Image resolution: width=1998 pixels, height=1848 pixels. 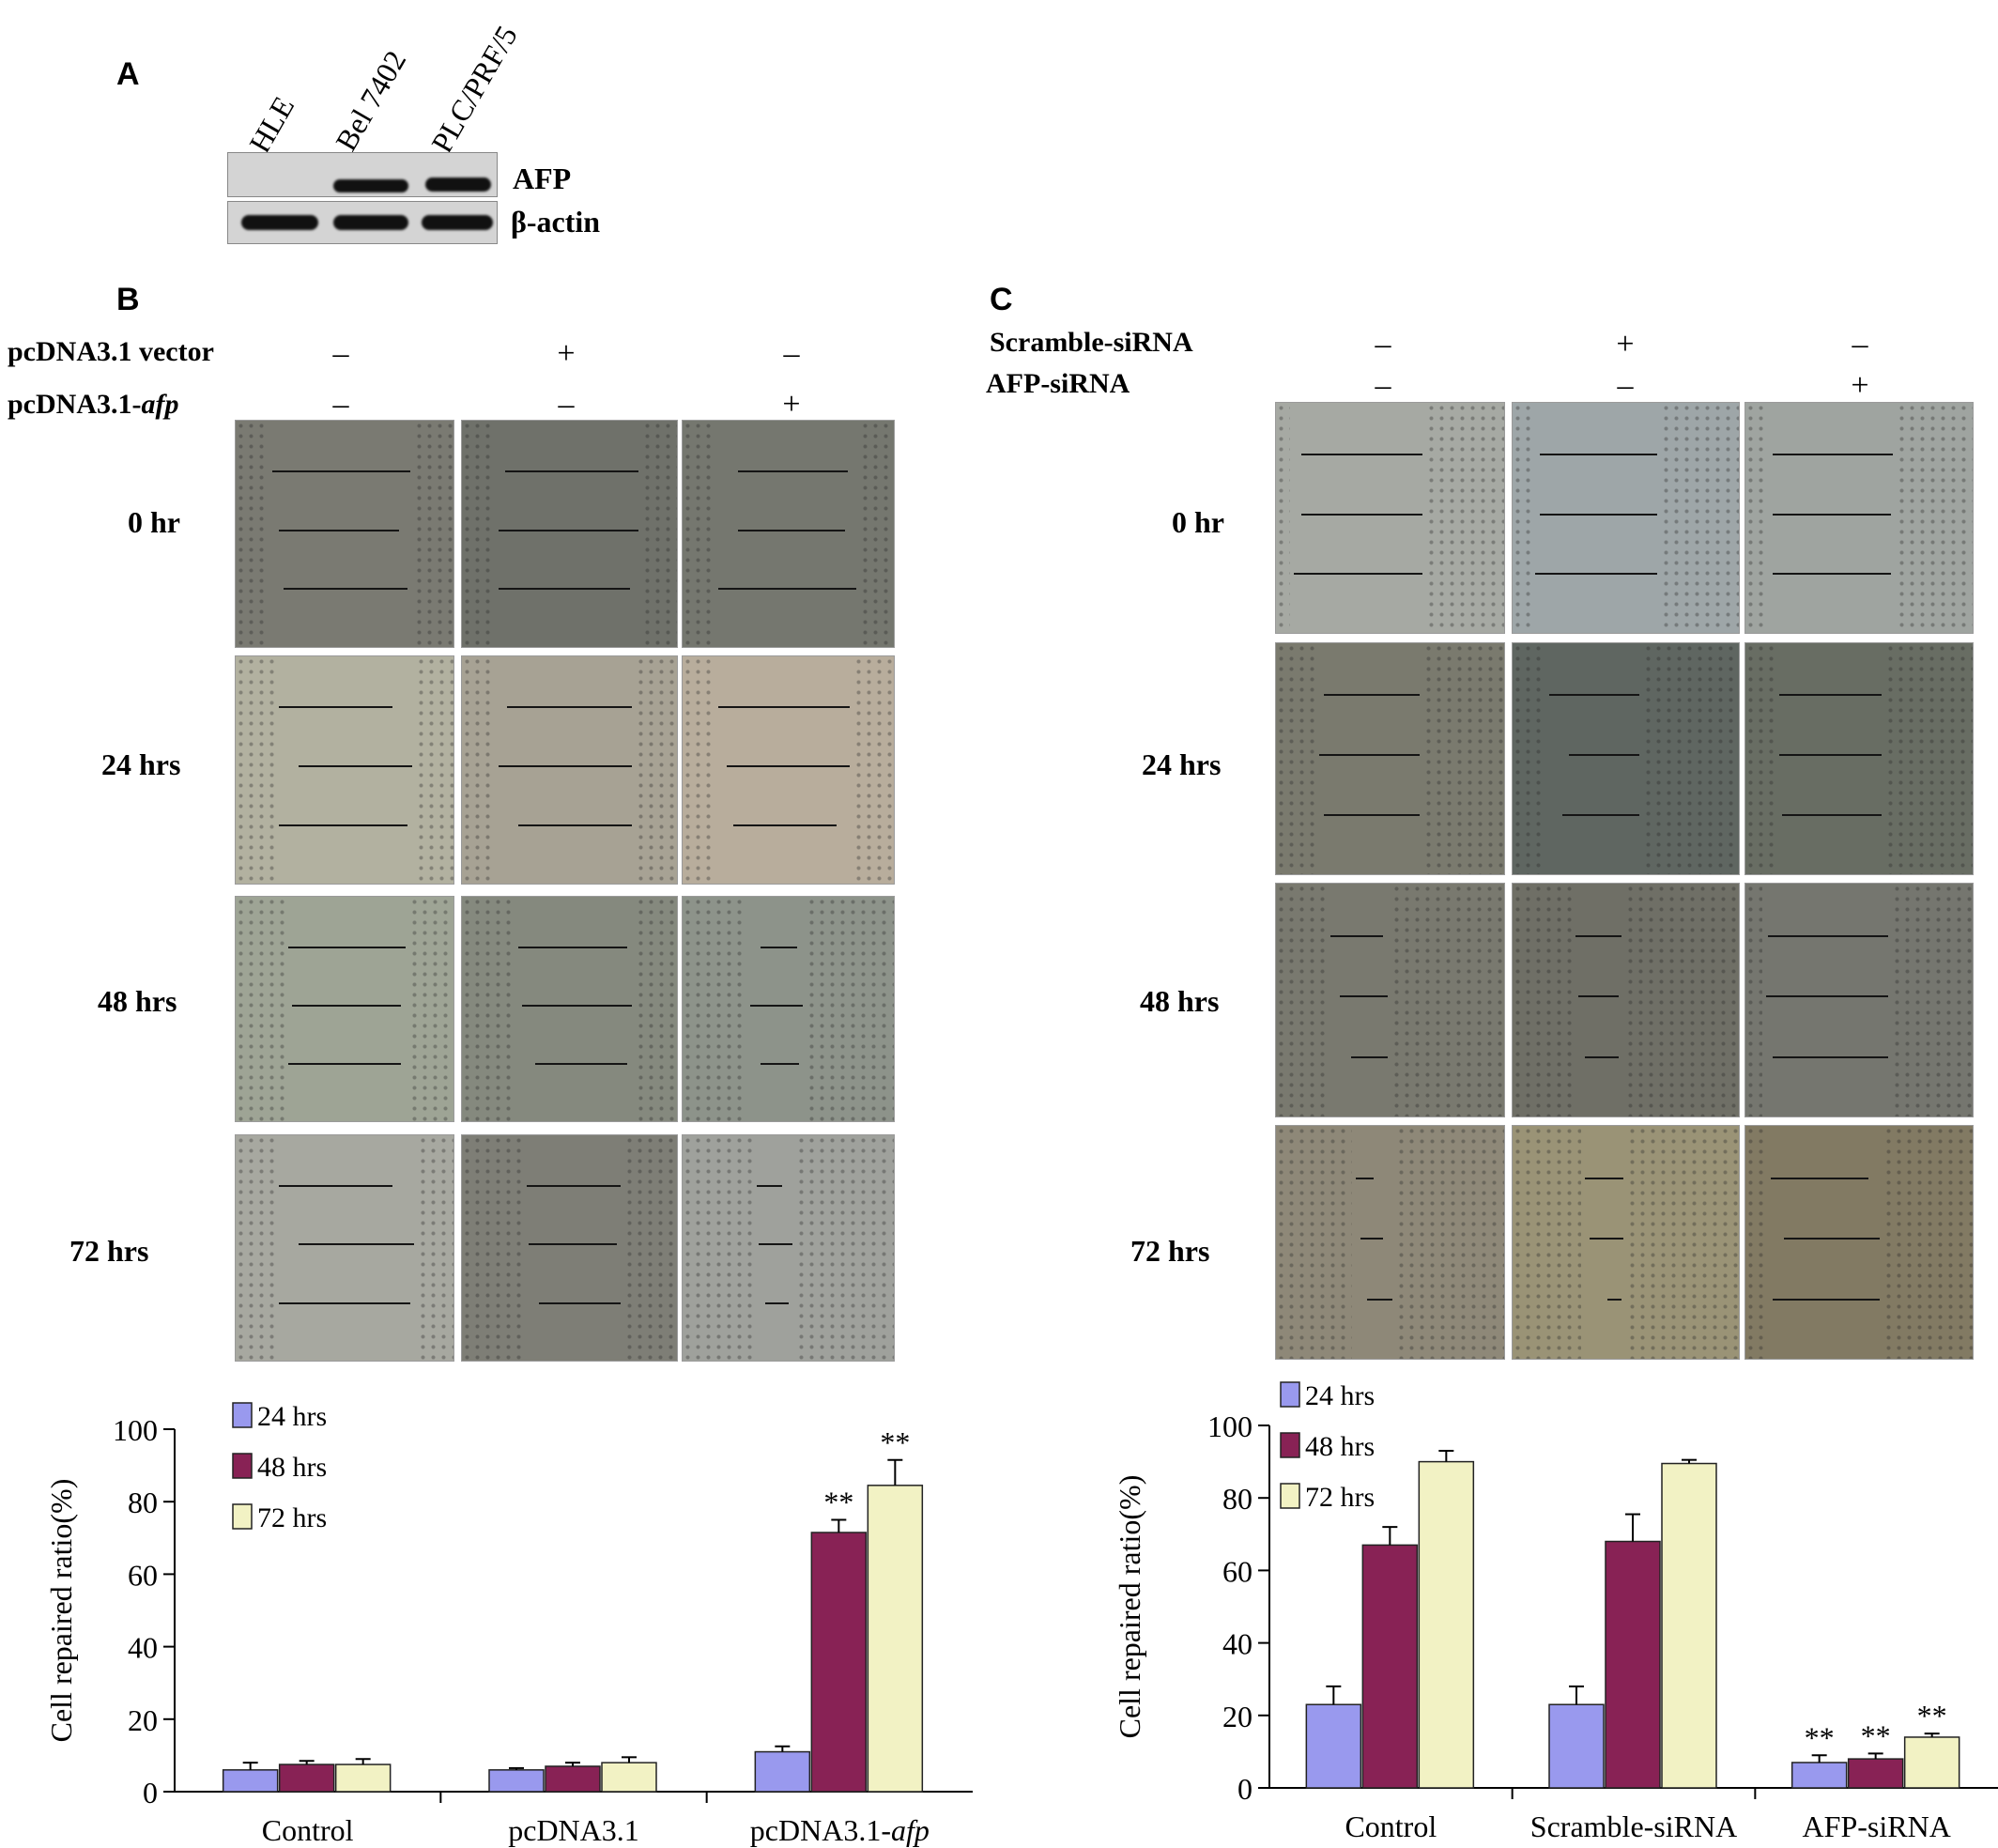 What do you see at coordinates (141, 764) in the screenshot?
I see `timepoint-b-1: 24 hrs` at bounding box center [141, 764].